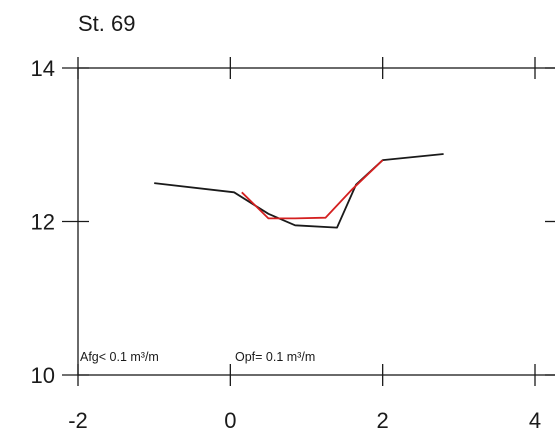 Image resolution: width=555 pixels, height=441 pixels. Describe the element at coordinates (119, 357) in the screenshot. I see `annotation-afg: Afg< 0.1 m³/m` at that location.